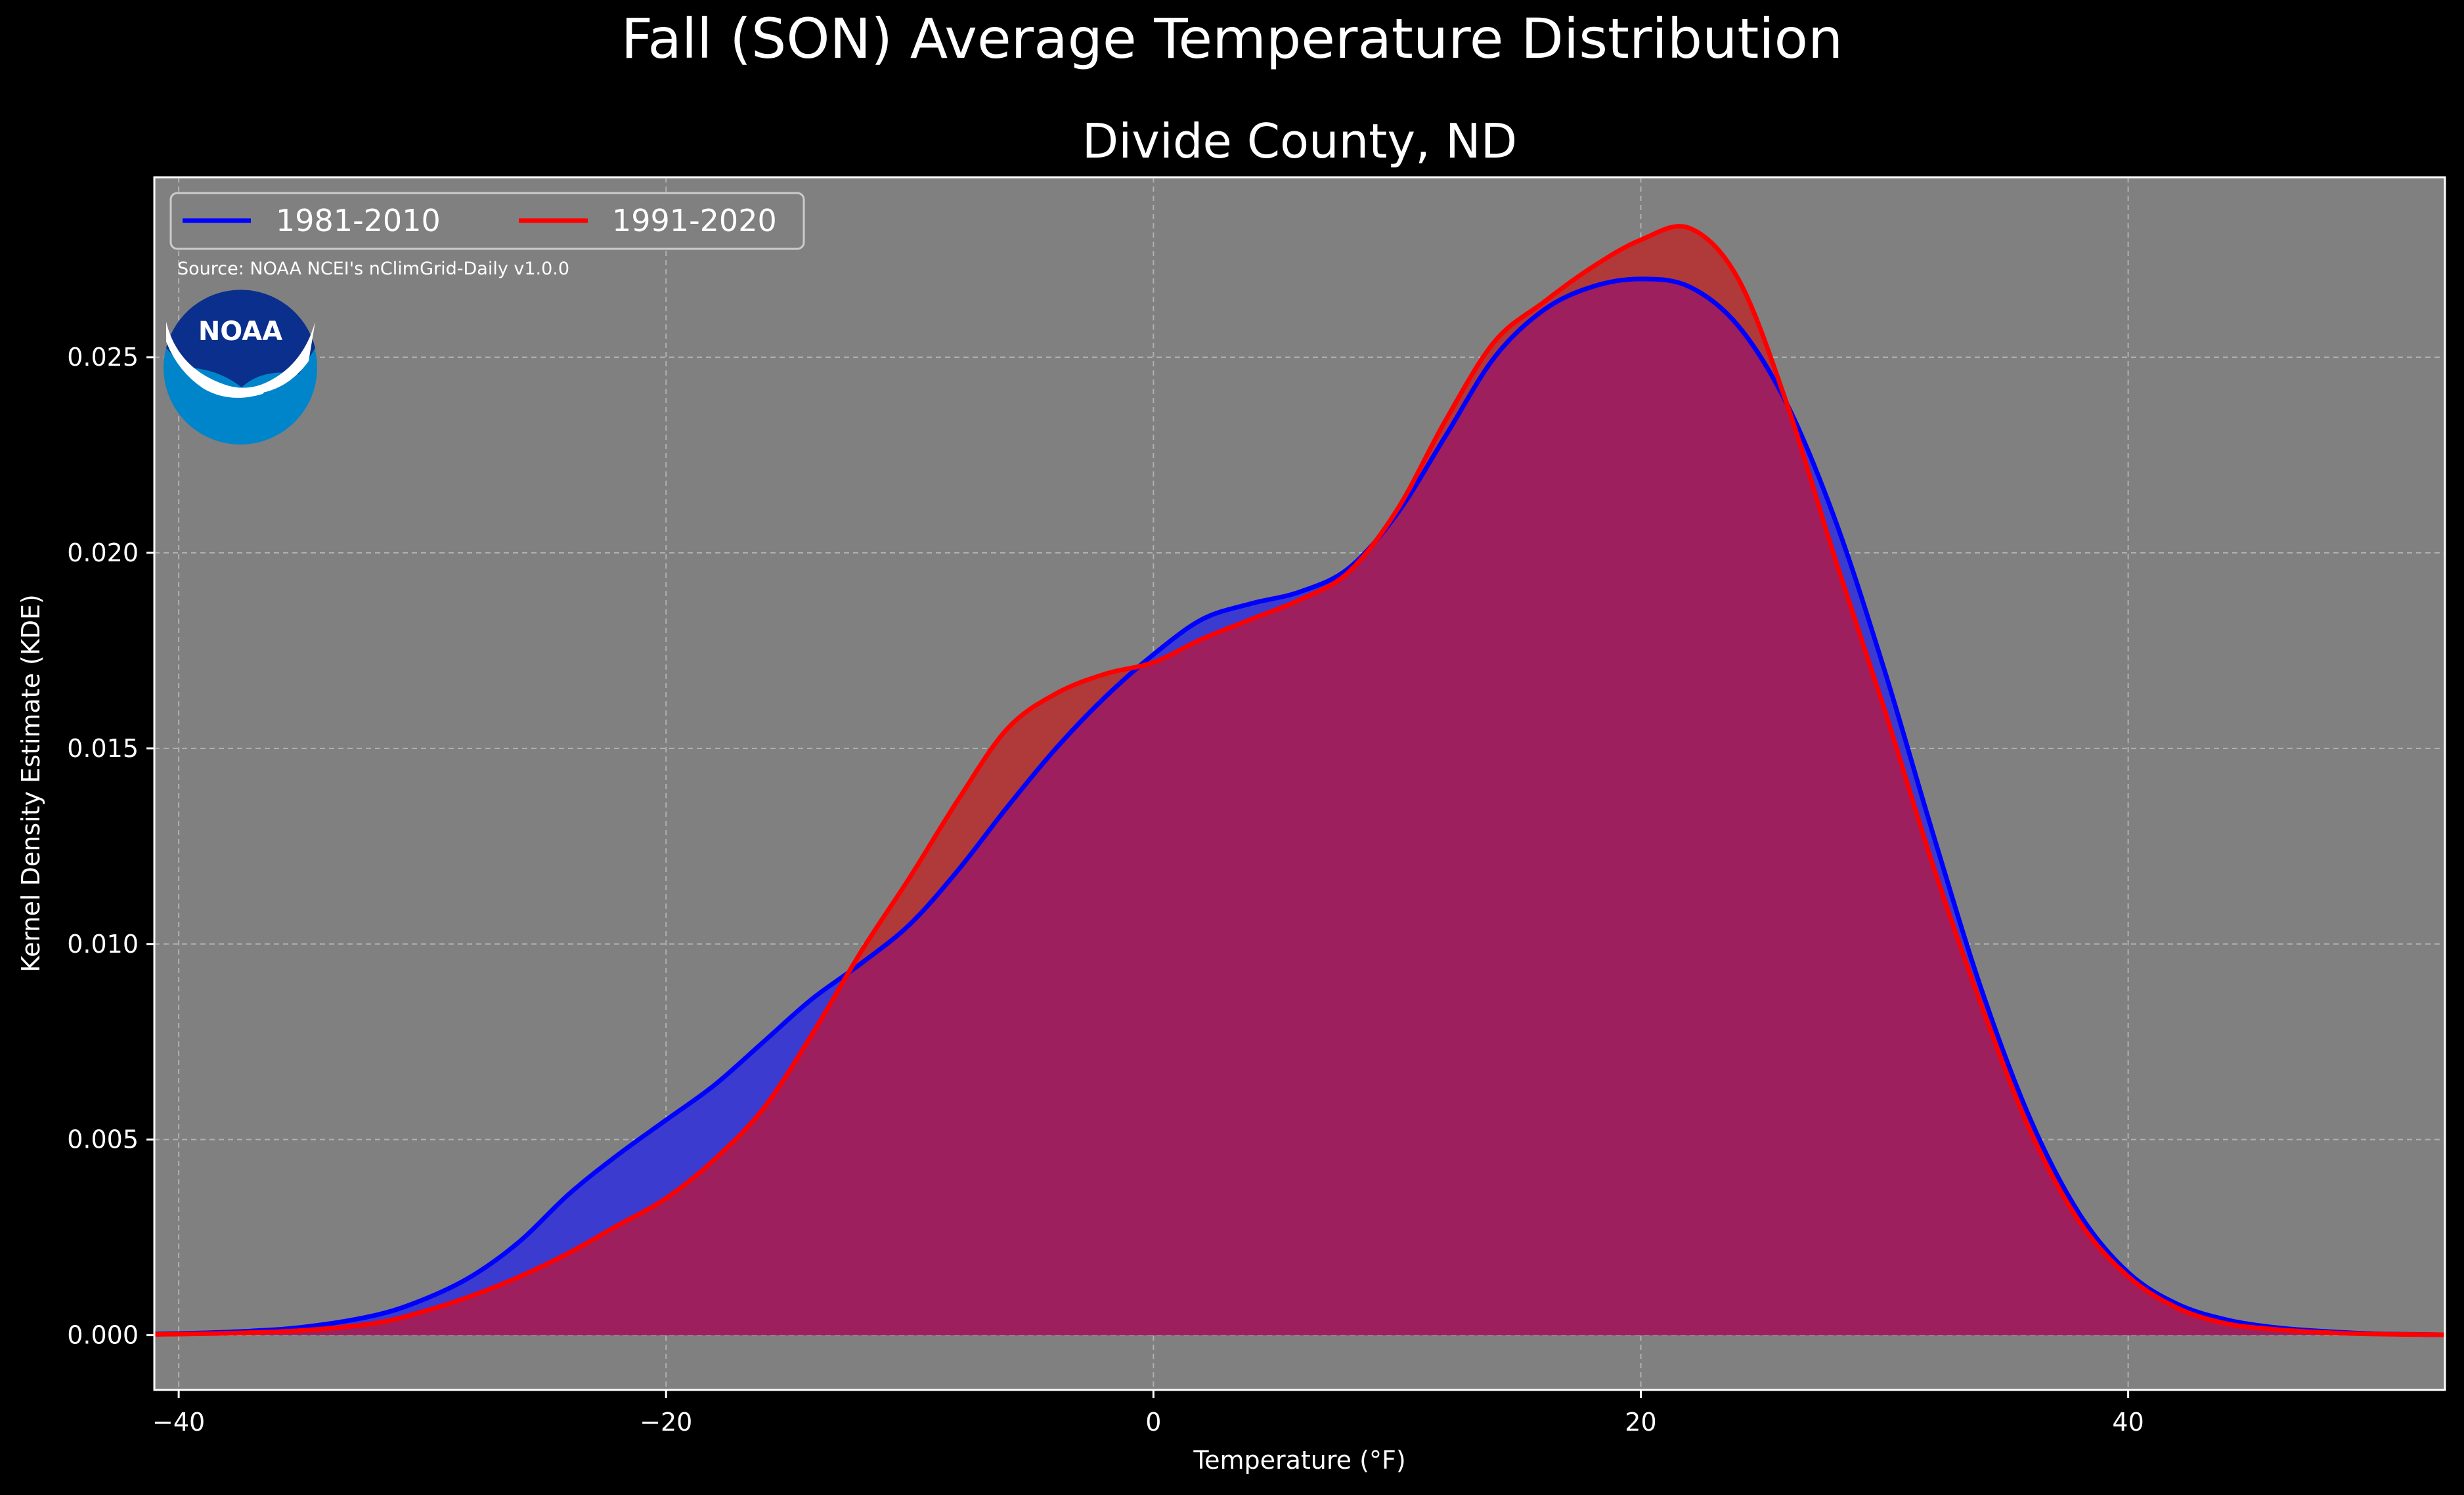 This screenshot has height=1495, width=2464. Describe the element at coordinates (358, 220) in the screenshot. I see `legend-label-1981-2010: 1981-2010` at that location.